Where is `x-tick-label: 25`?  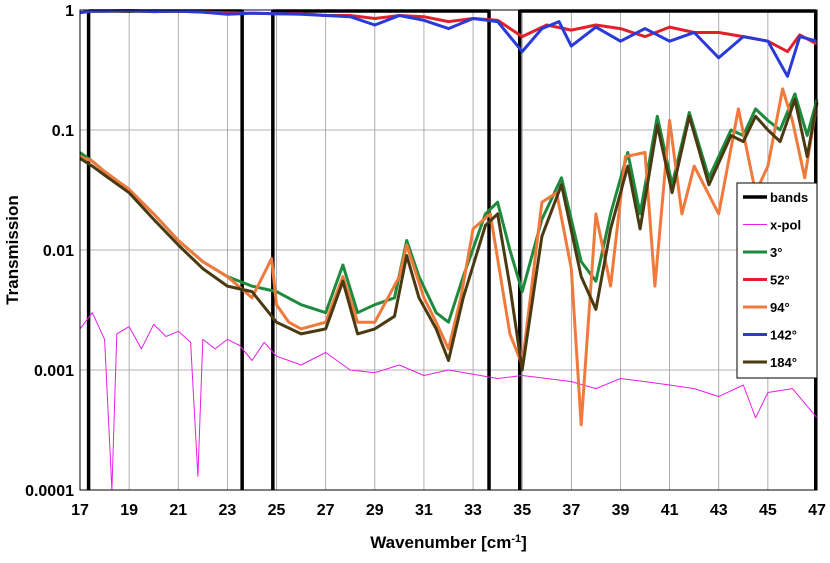 x-tick-label: 25 is located at coordinates (277, 510).